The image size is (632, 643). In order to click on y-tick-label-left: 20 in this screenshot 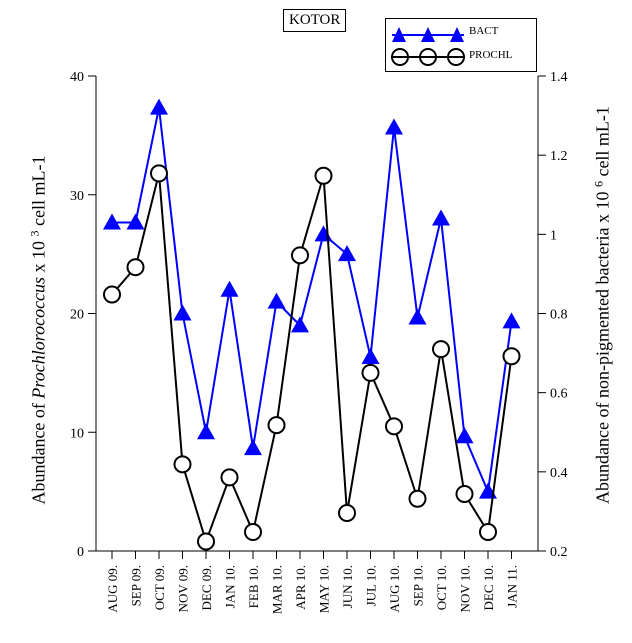, I will do `click(77, 315)`.